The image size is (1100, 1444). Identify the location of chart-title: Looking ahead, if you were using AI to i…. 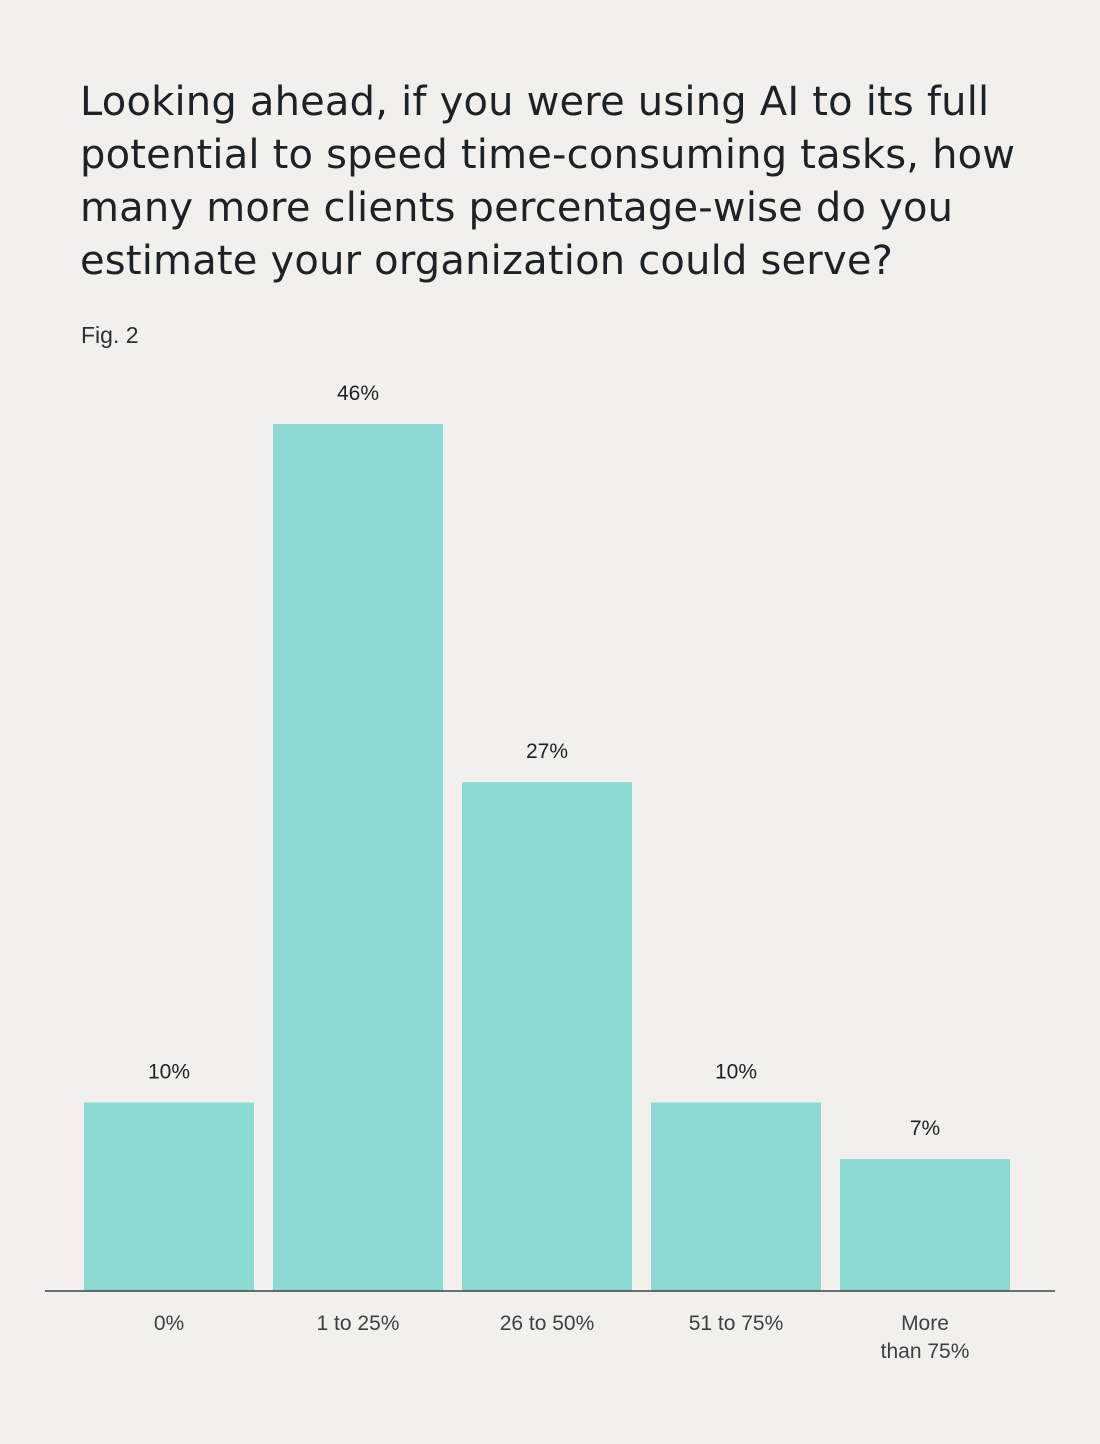
(548, 181).